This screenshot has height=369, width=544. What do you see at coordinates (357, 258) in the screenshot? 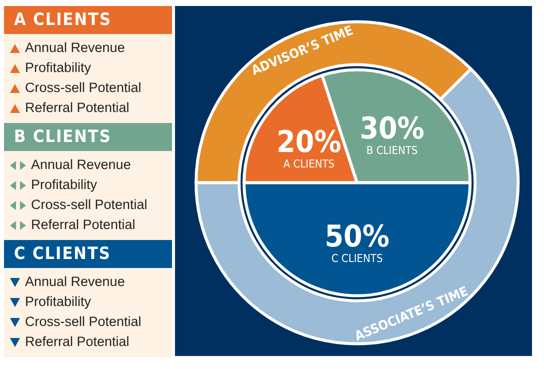
I see `slice-label: C CLIENTS` at bounding box center [357, 258].